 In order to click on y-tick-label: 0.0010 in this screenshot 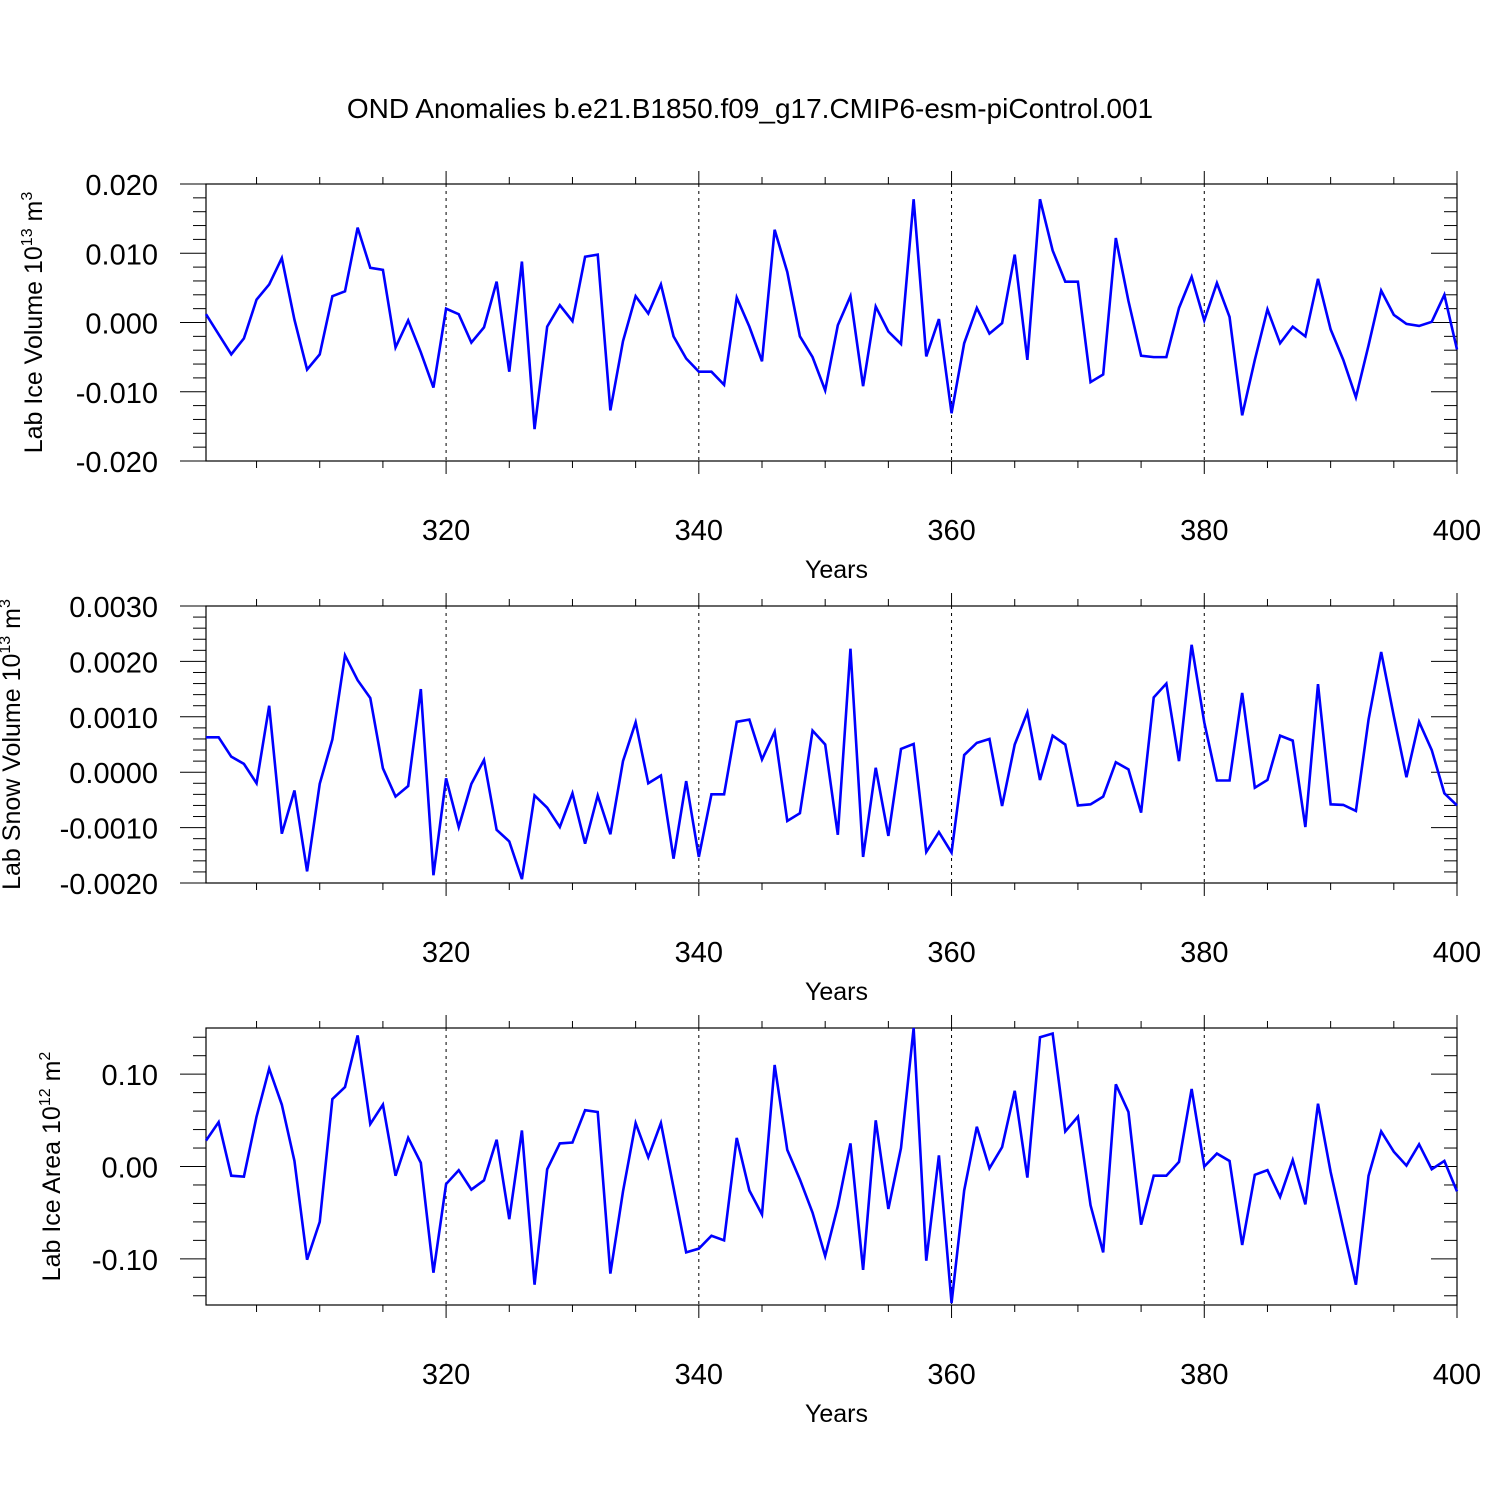, I will do `click(113, 719)`.